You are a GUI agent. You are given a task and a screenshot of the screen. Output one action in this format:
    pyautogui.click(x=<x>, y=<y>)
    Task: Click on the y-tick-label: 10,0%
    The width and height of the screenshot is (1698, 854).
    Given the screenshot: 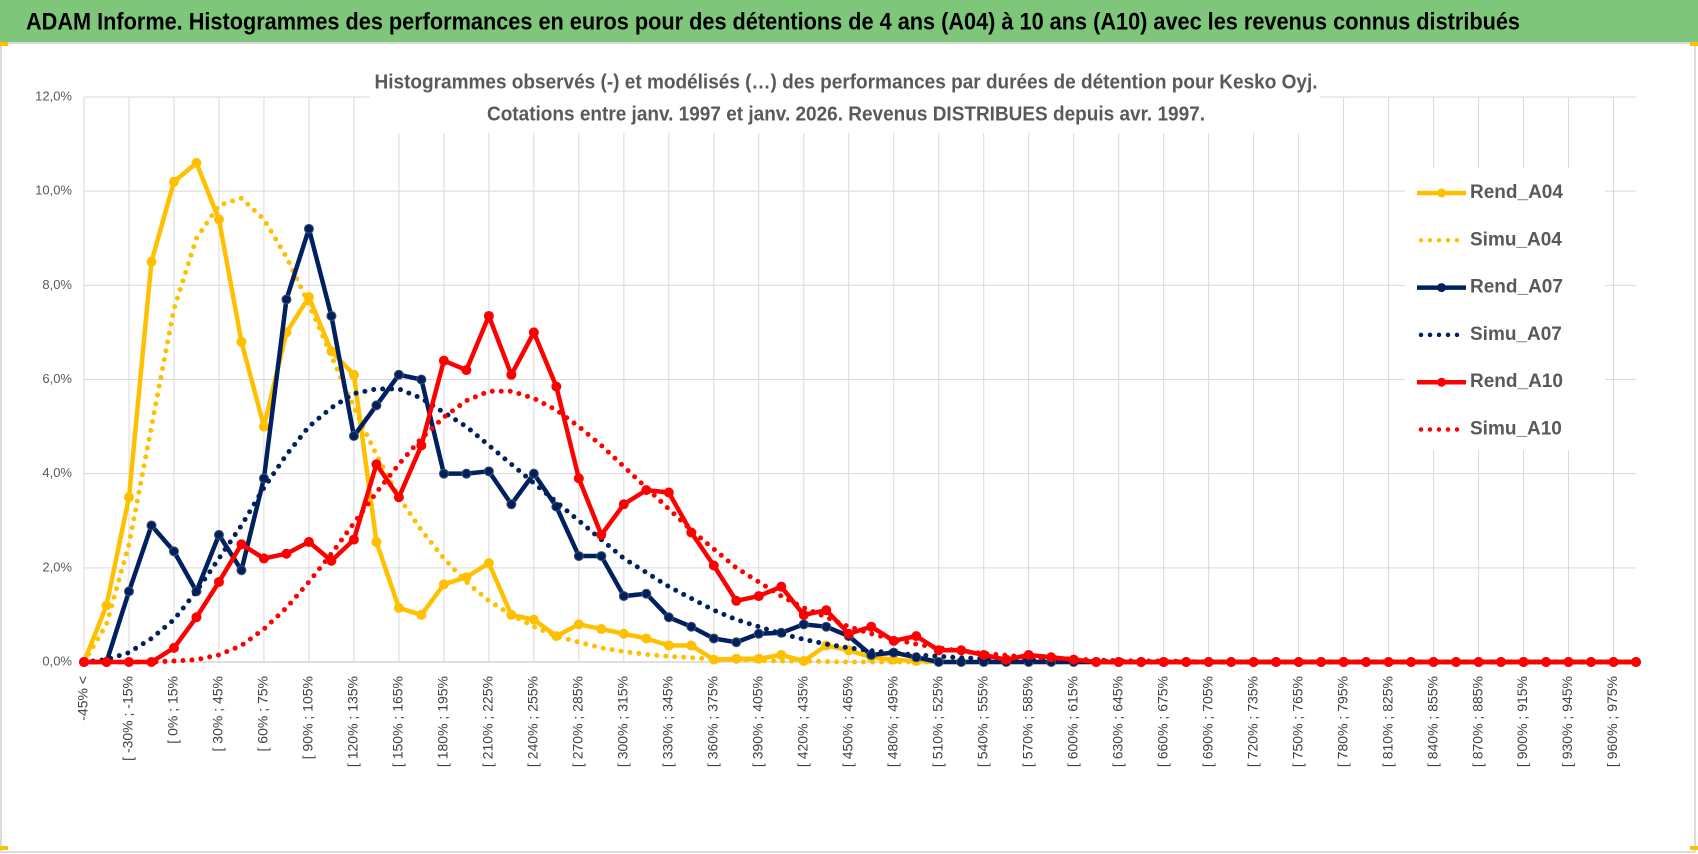 What is the action you would take?
    pyautogui.click(x=53, y=190)
    